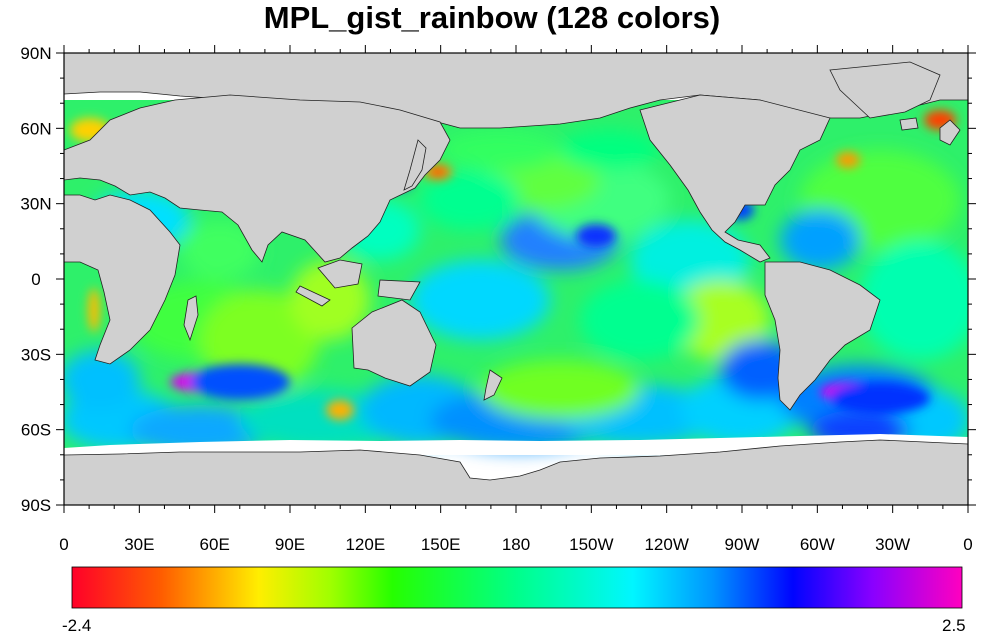 This screenshot has height=635, width=984. What do you see at coordinates (394, 343) in the screenshot?
I see `australia` at bounding box center [394, 343].